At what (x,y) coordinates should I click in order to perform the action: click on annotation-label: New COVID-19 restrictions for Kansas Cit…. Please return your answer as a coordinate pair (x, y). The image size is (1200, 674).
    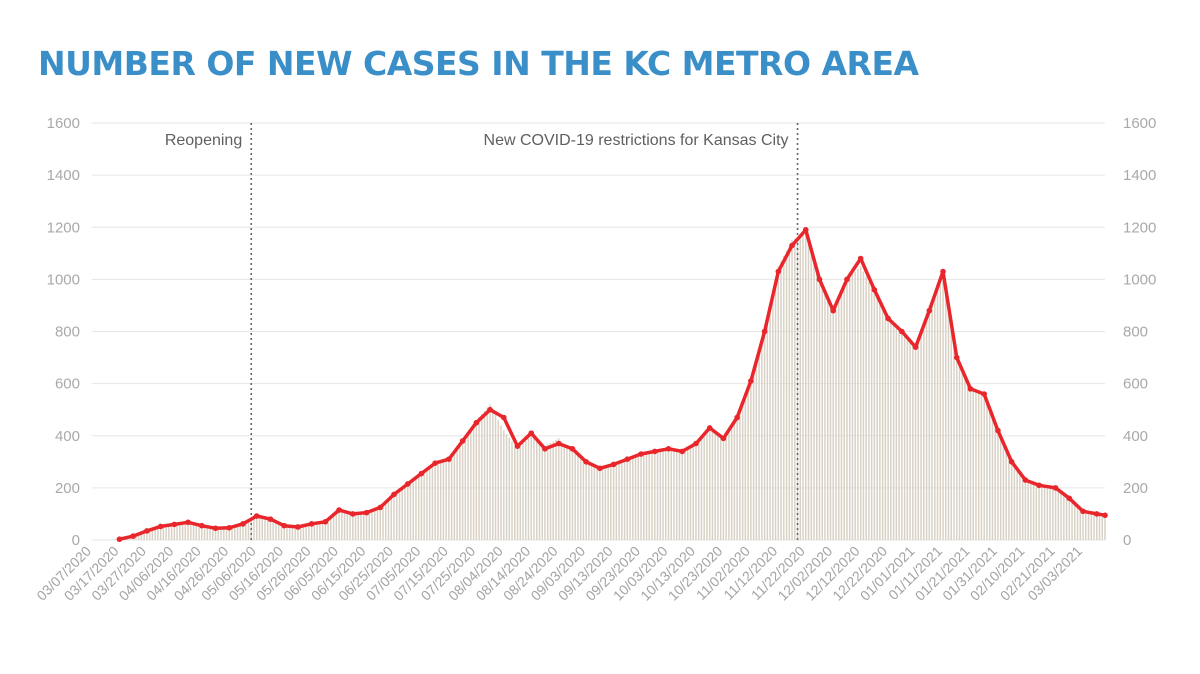
    Looking at the image, I should click on (636, 140).